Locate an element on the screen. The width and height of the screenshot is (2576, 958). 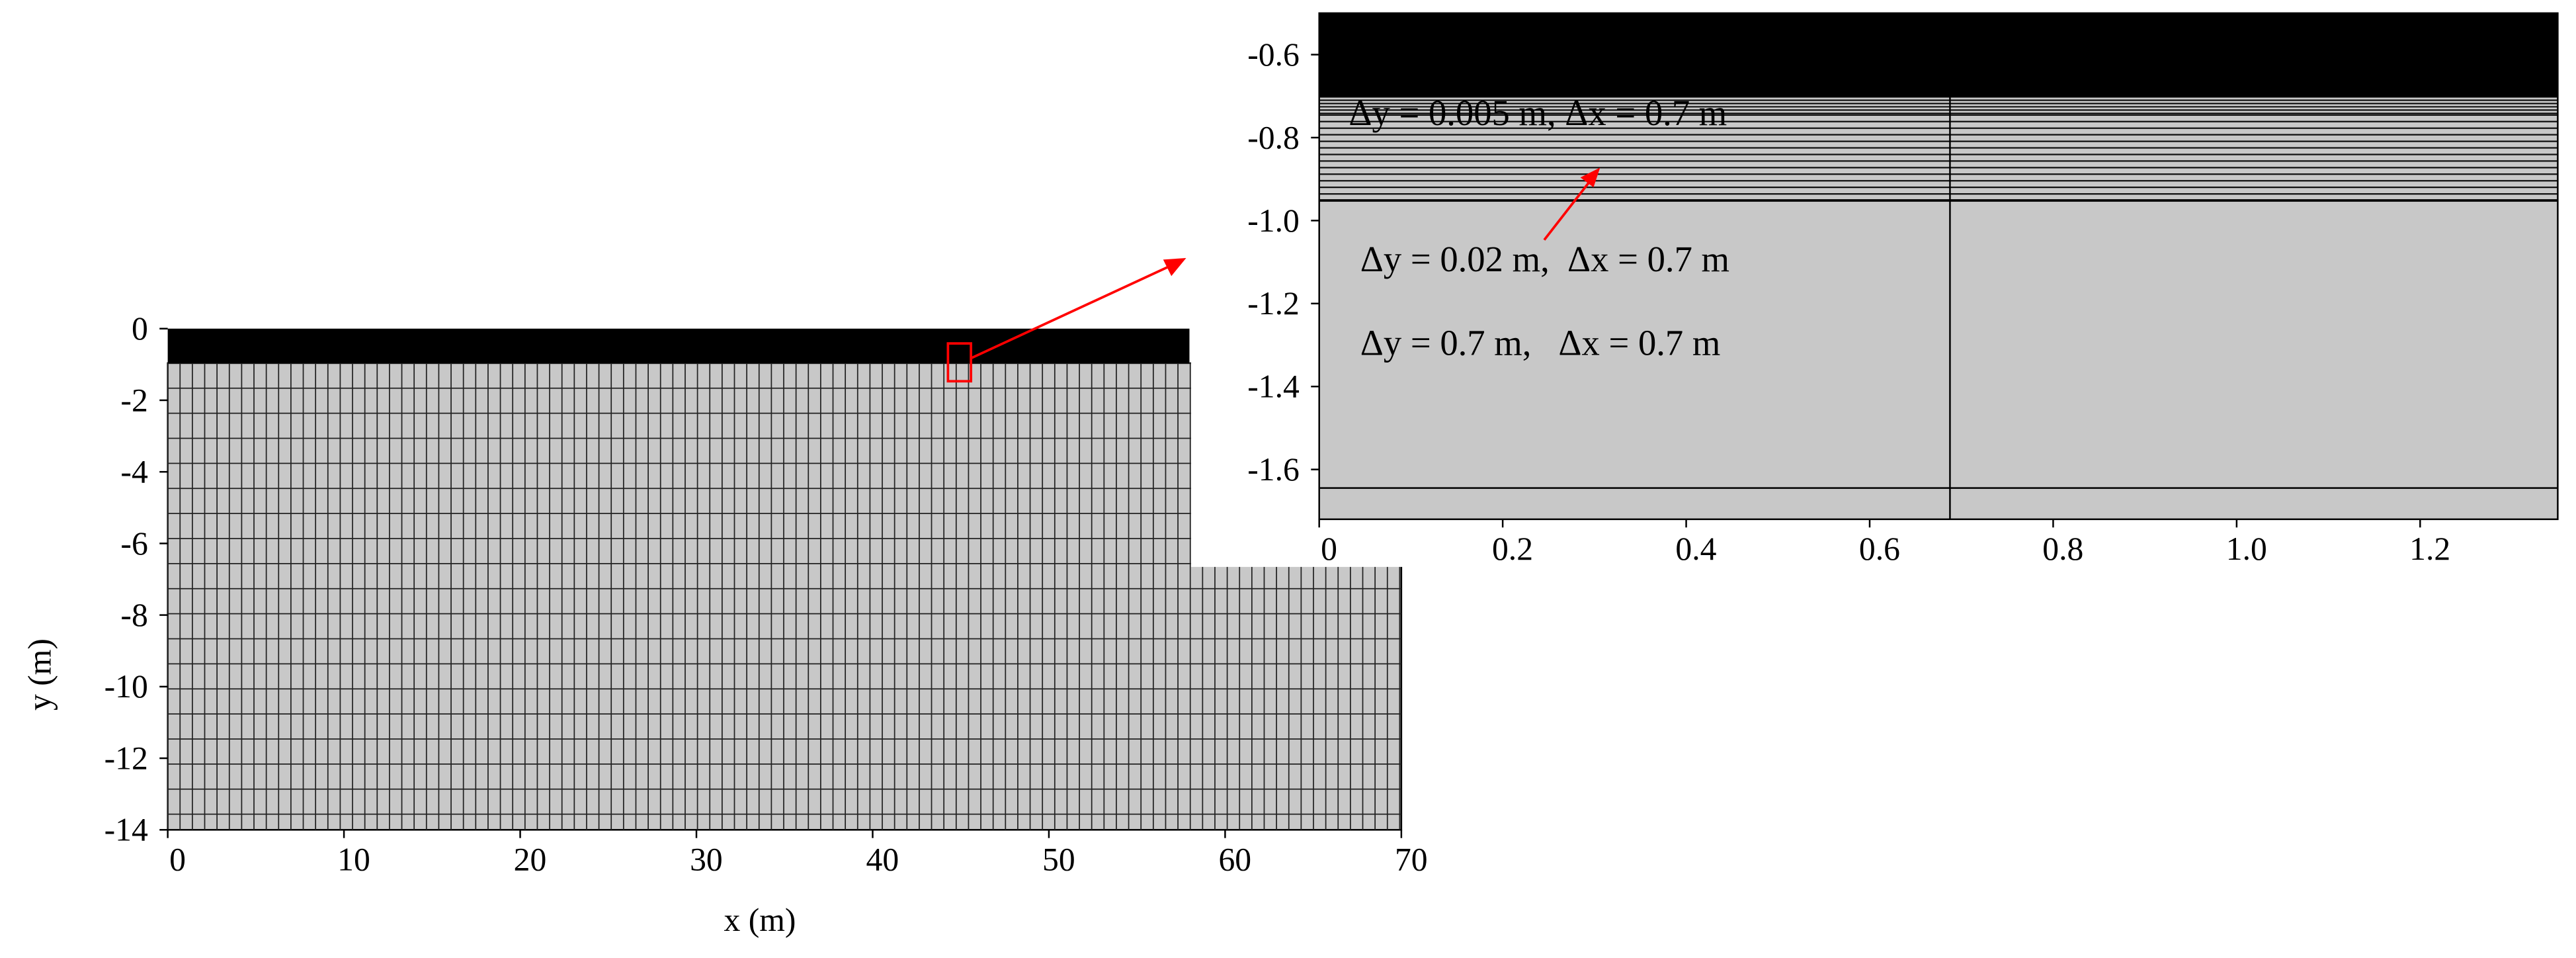
y-axis-label: y (m) is located at coordinates (39, 674).